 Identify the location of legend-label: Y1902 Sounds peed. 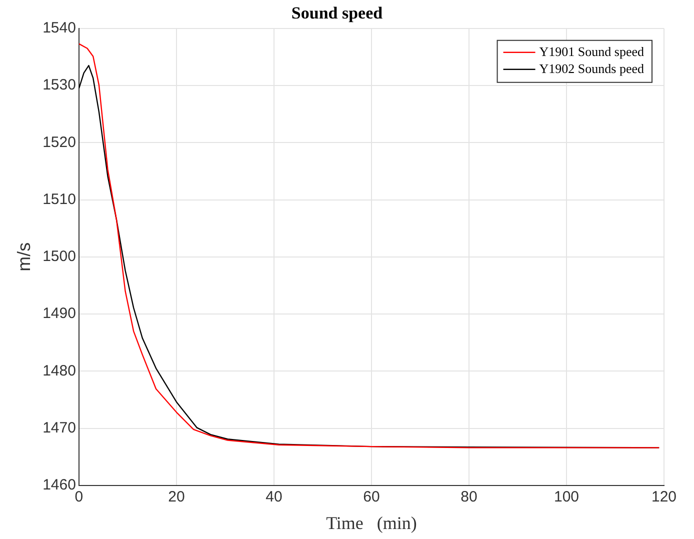
(591, 68).